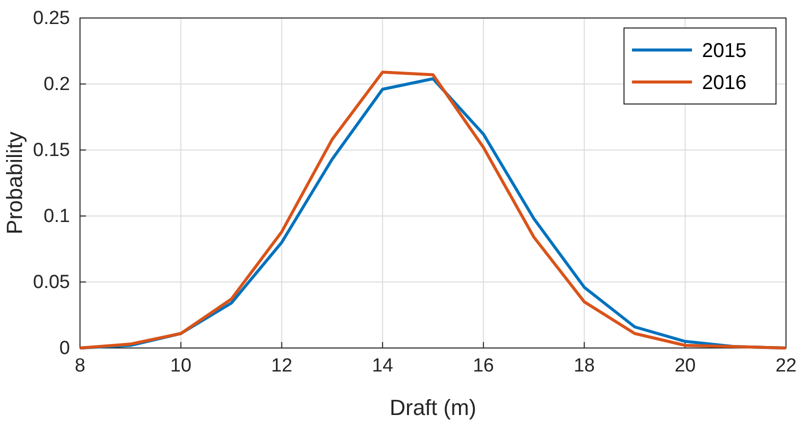 This screenshot has width=804, height=433. I want to click on x-tick-label: 10, so click(181, 365).